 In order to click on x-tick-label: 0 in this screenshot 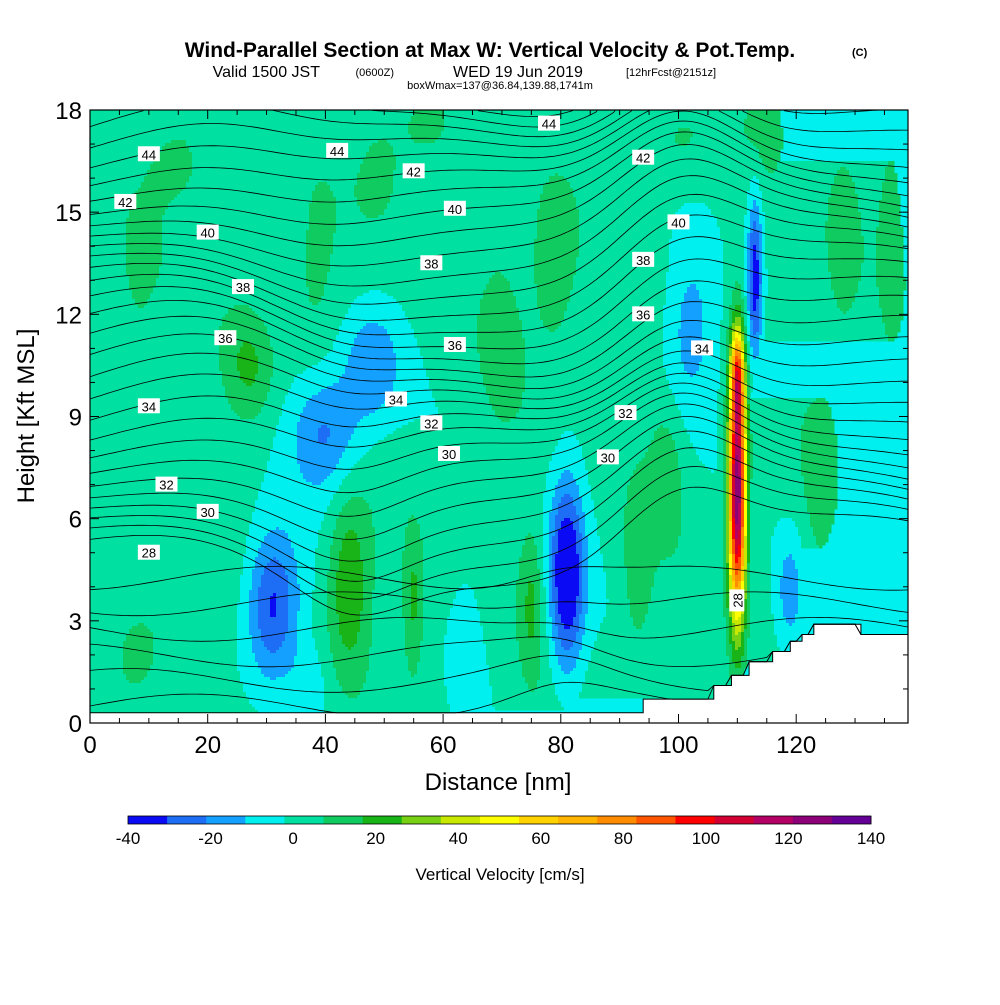, I will do `click(89, 745)`.